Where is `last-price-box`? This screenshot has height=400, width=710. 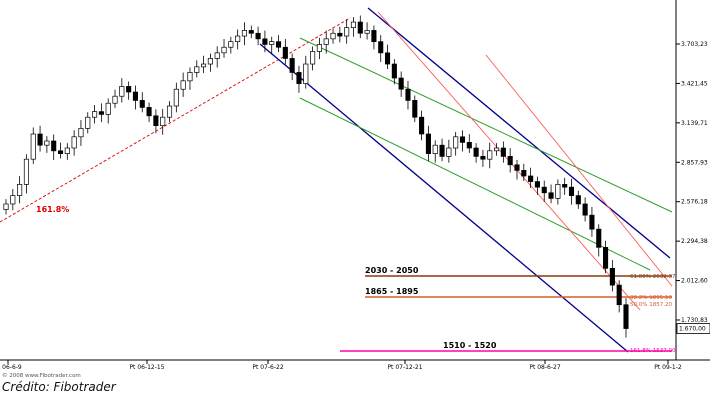 last-price-box is located at coordinates (693, 328).